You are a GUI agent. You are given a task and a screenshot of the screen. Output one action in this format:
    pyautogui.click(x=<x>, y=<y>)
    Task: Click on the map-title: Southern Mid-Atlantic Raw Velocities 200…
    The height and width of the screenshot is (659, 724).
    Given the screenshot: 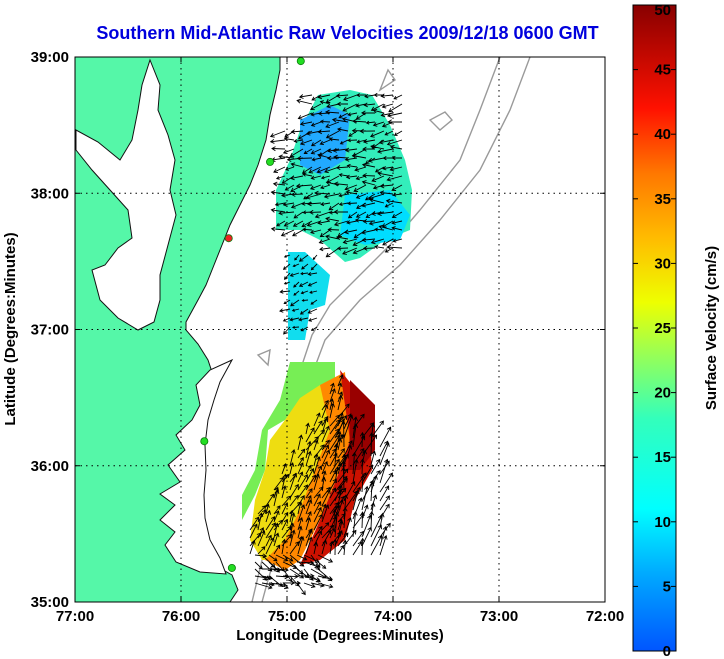 What is the action you would take?
    pyautogui.click(x=347, y=33)
    